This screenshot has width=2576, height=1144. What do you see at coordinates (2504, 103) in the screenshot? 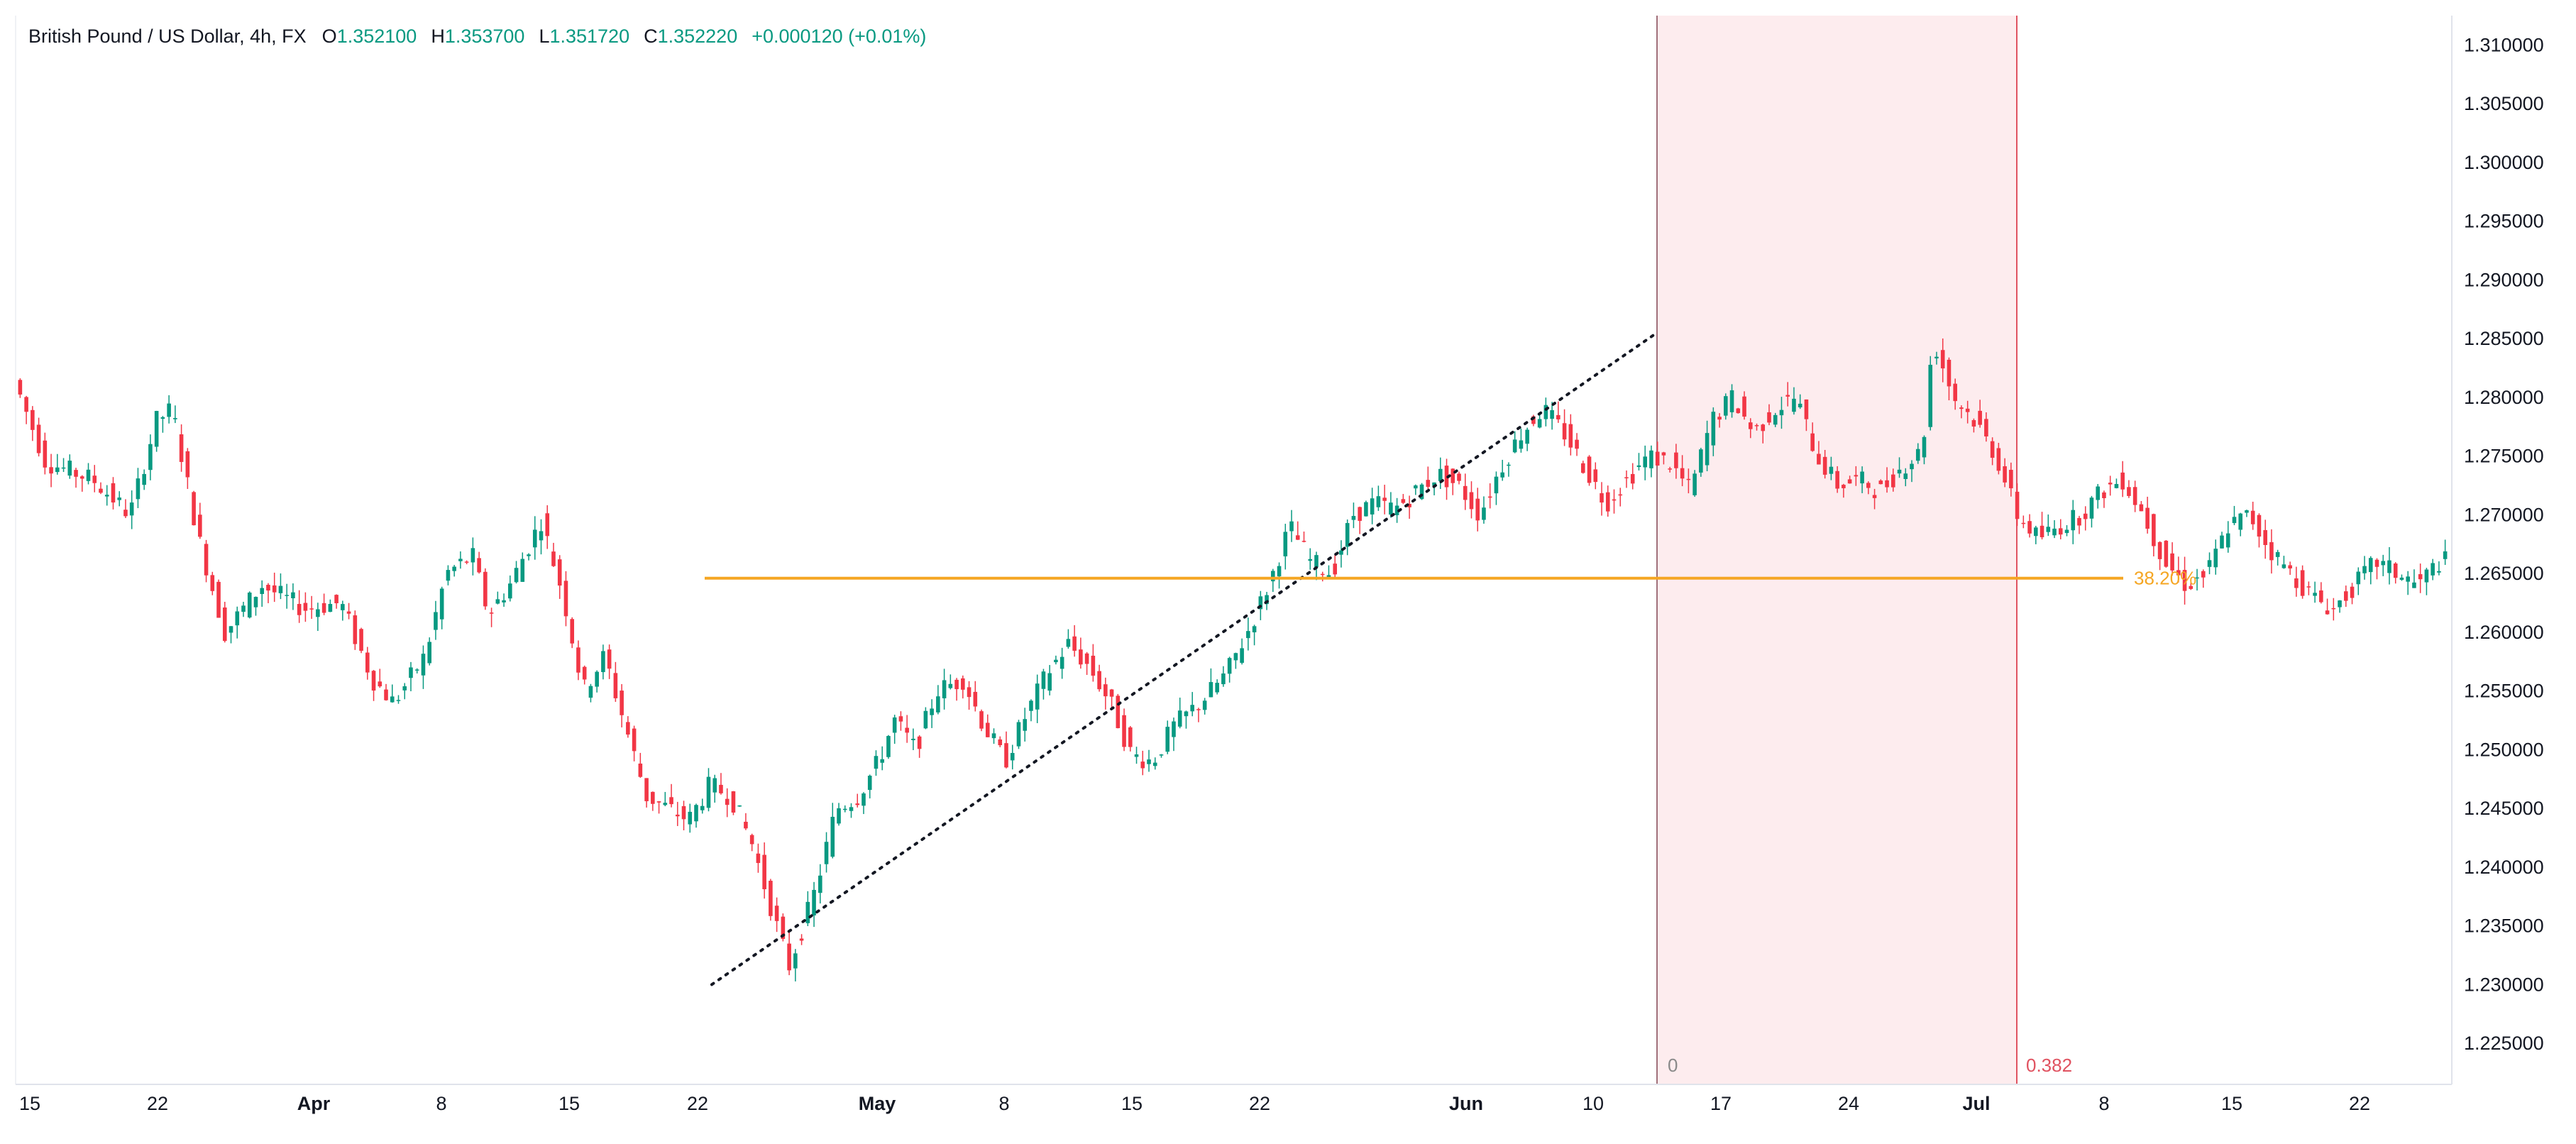
I see `price-tick-label: 1.305000` at bounding box center [2504, 103].